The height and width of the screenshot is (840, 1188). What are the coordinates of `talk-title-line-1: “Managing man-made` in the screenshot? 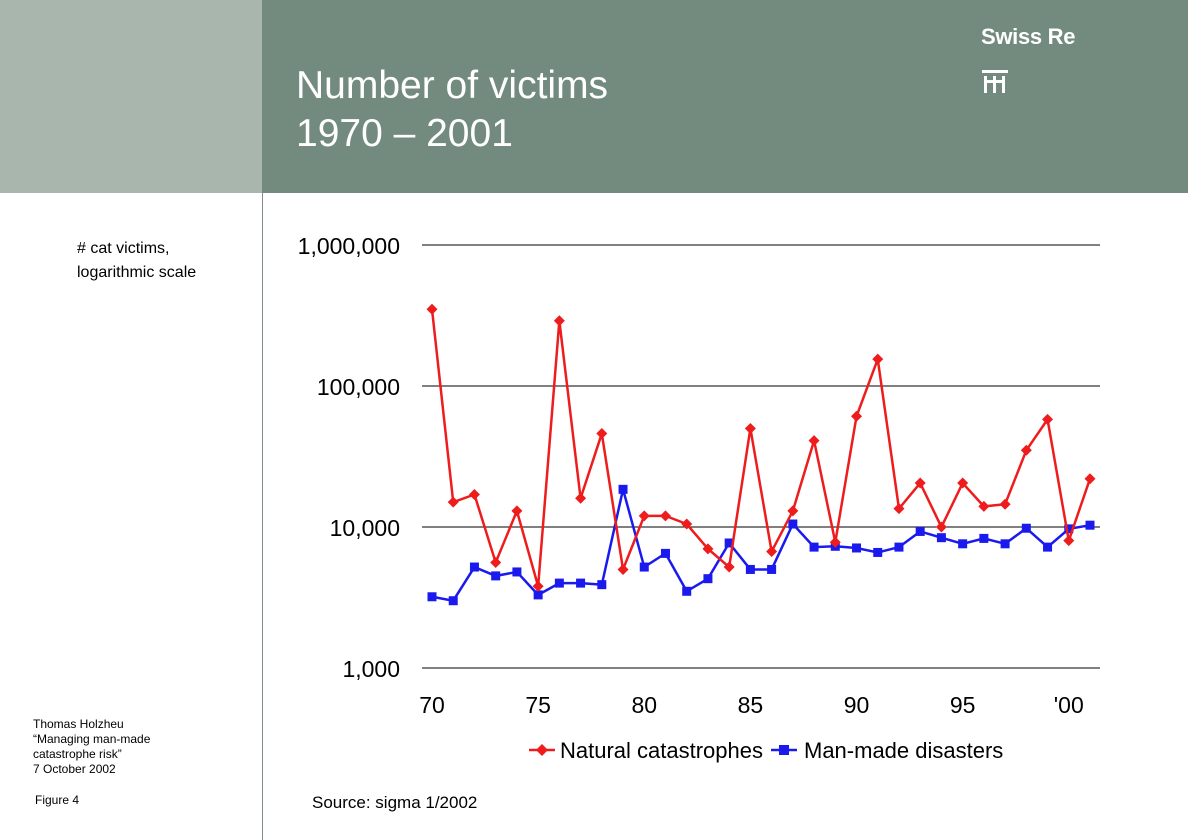 It's located at (92, 739).